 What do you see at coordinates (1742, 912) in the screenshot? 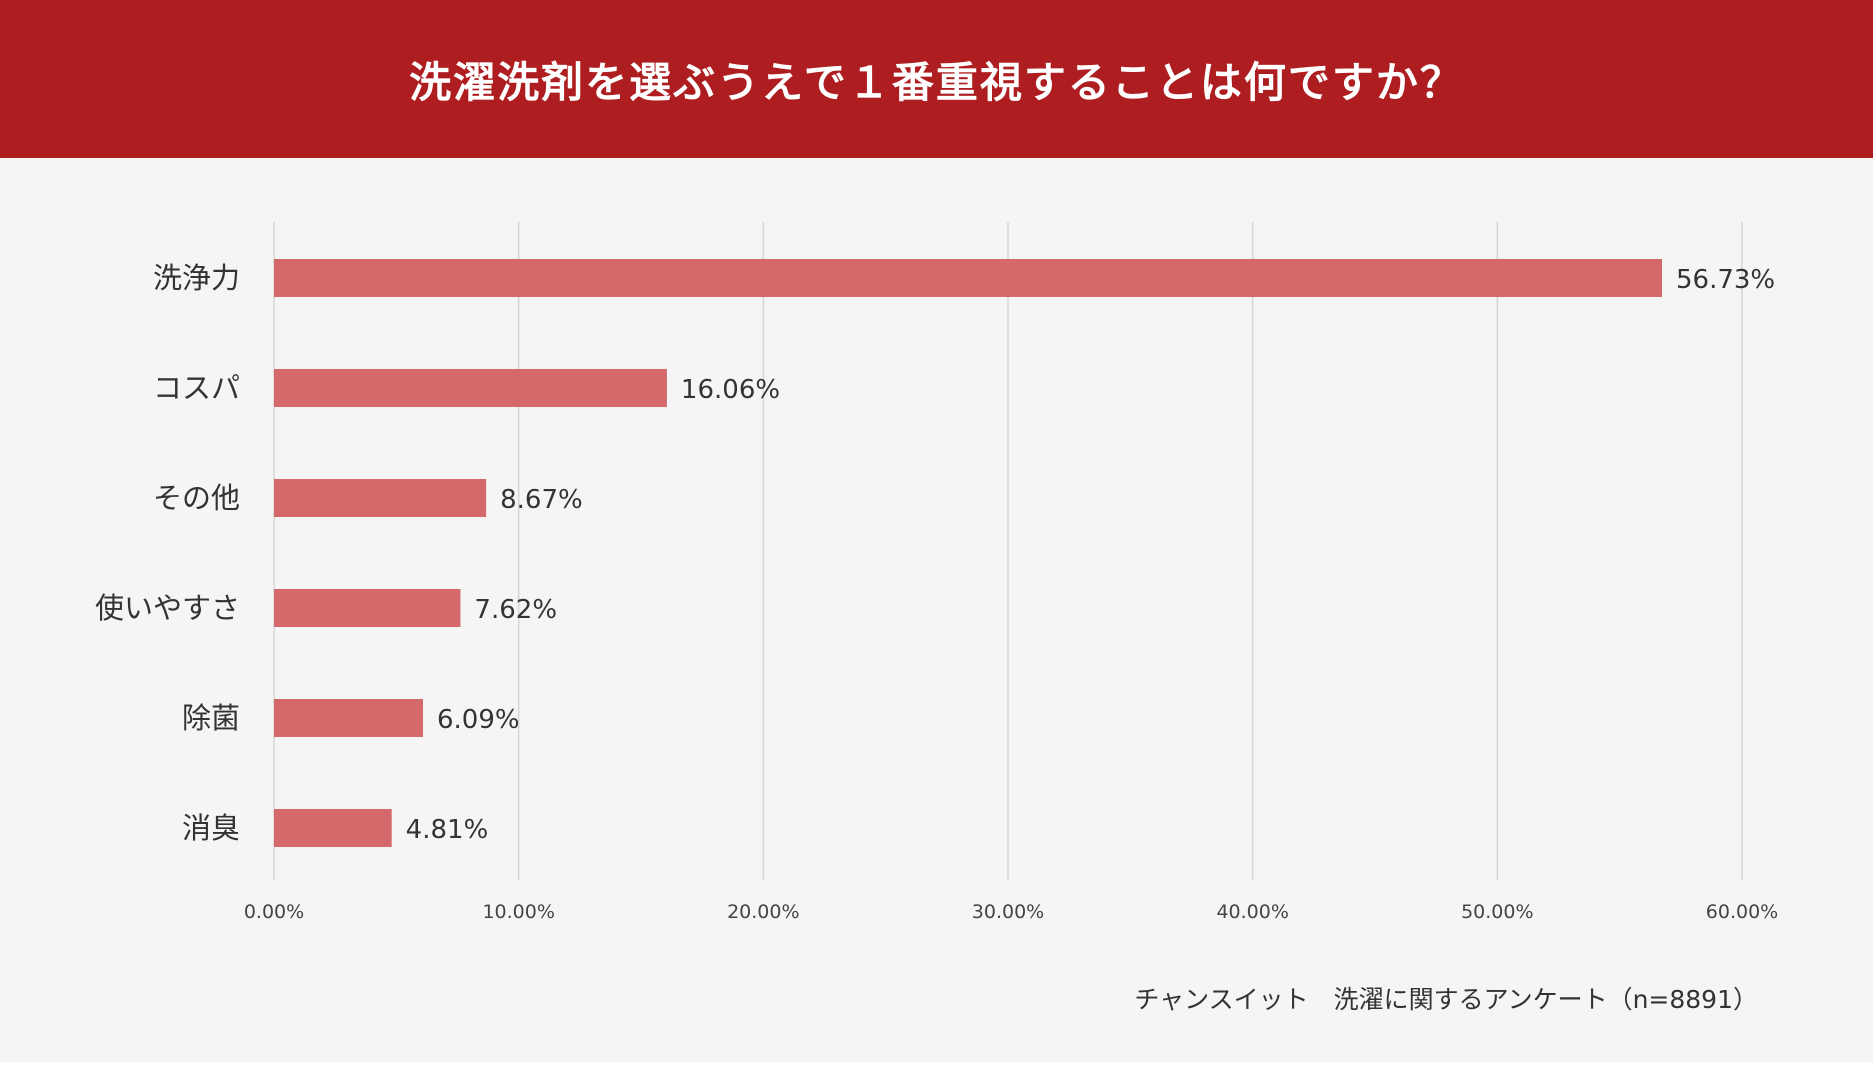
I see `x-tick-label: 60.00%` at bounding box center [1742, 912].